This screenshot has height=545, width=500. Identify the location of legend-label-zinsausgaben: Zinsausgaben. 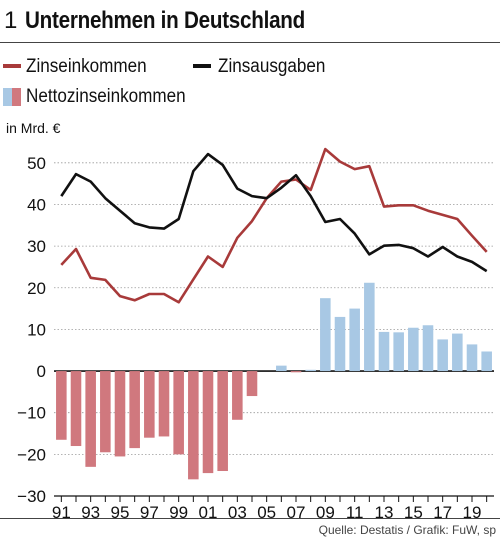
(272, 66).